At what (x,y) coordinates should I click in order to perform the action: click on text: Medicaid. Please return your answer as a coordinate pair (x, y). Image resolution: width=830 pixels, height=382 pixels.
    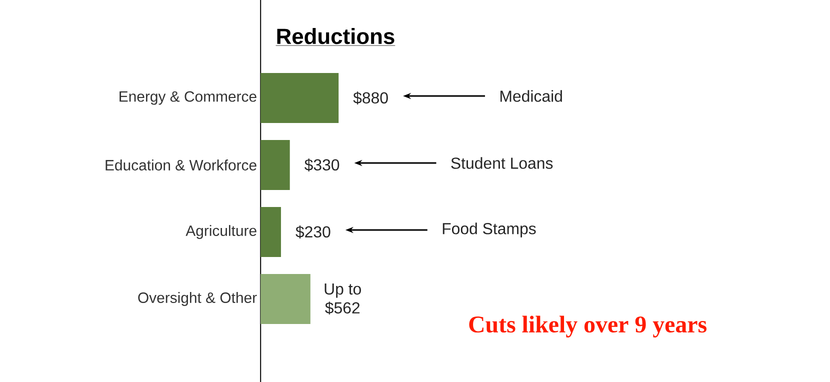
    Looking at the image, I should click on (531, 96).